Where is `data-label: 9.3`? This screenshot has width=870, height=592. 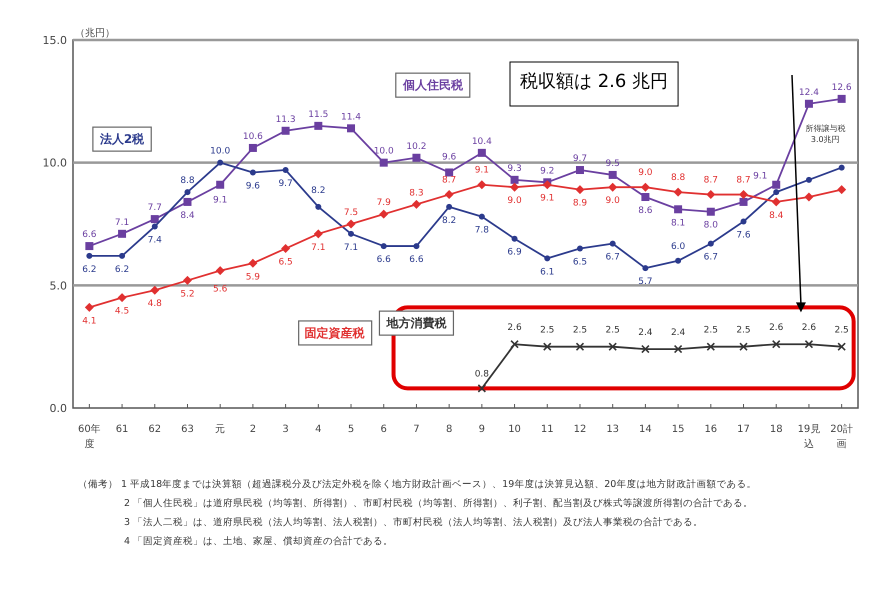
data-label: 9.3 is located at coordinates (514, 169).